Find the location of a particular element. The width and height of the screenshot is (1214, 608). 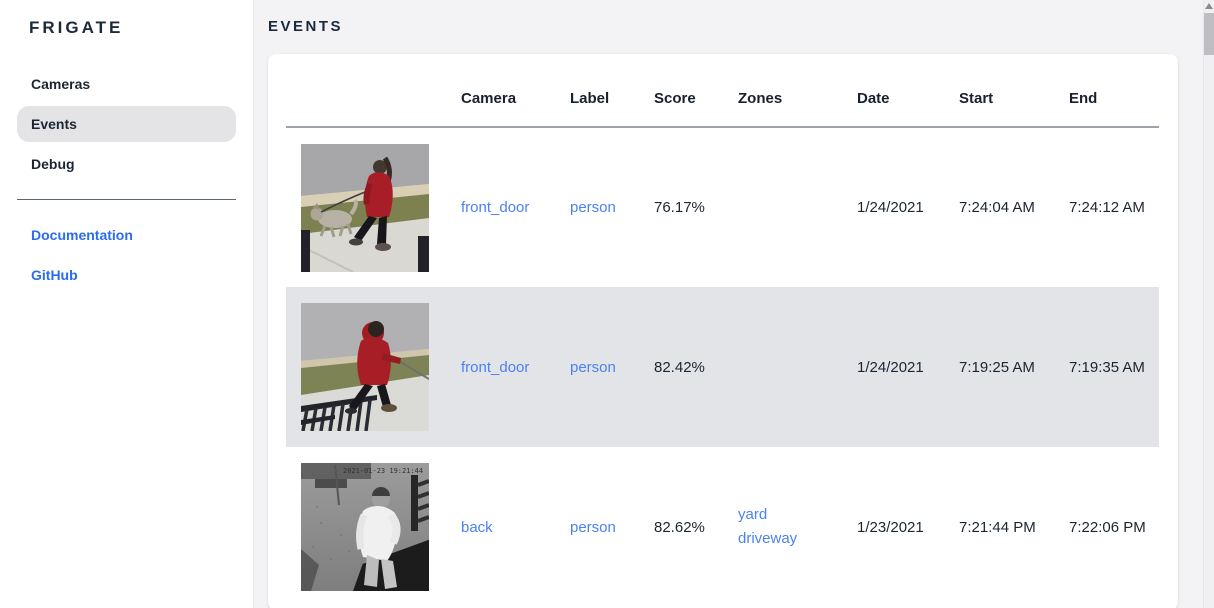

column-end: End is located at coordinates (1114, 91).